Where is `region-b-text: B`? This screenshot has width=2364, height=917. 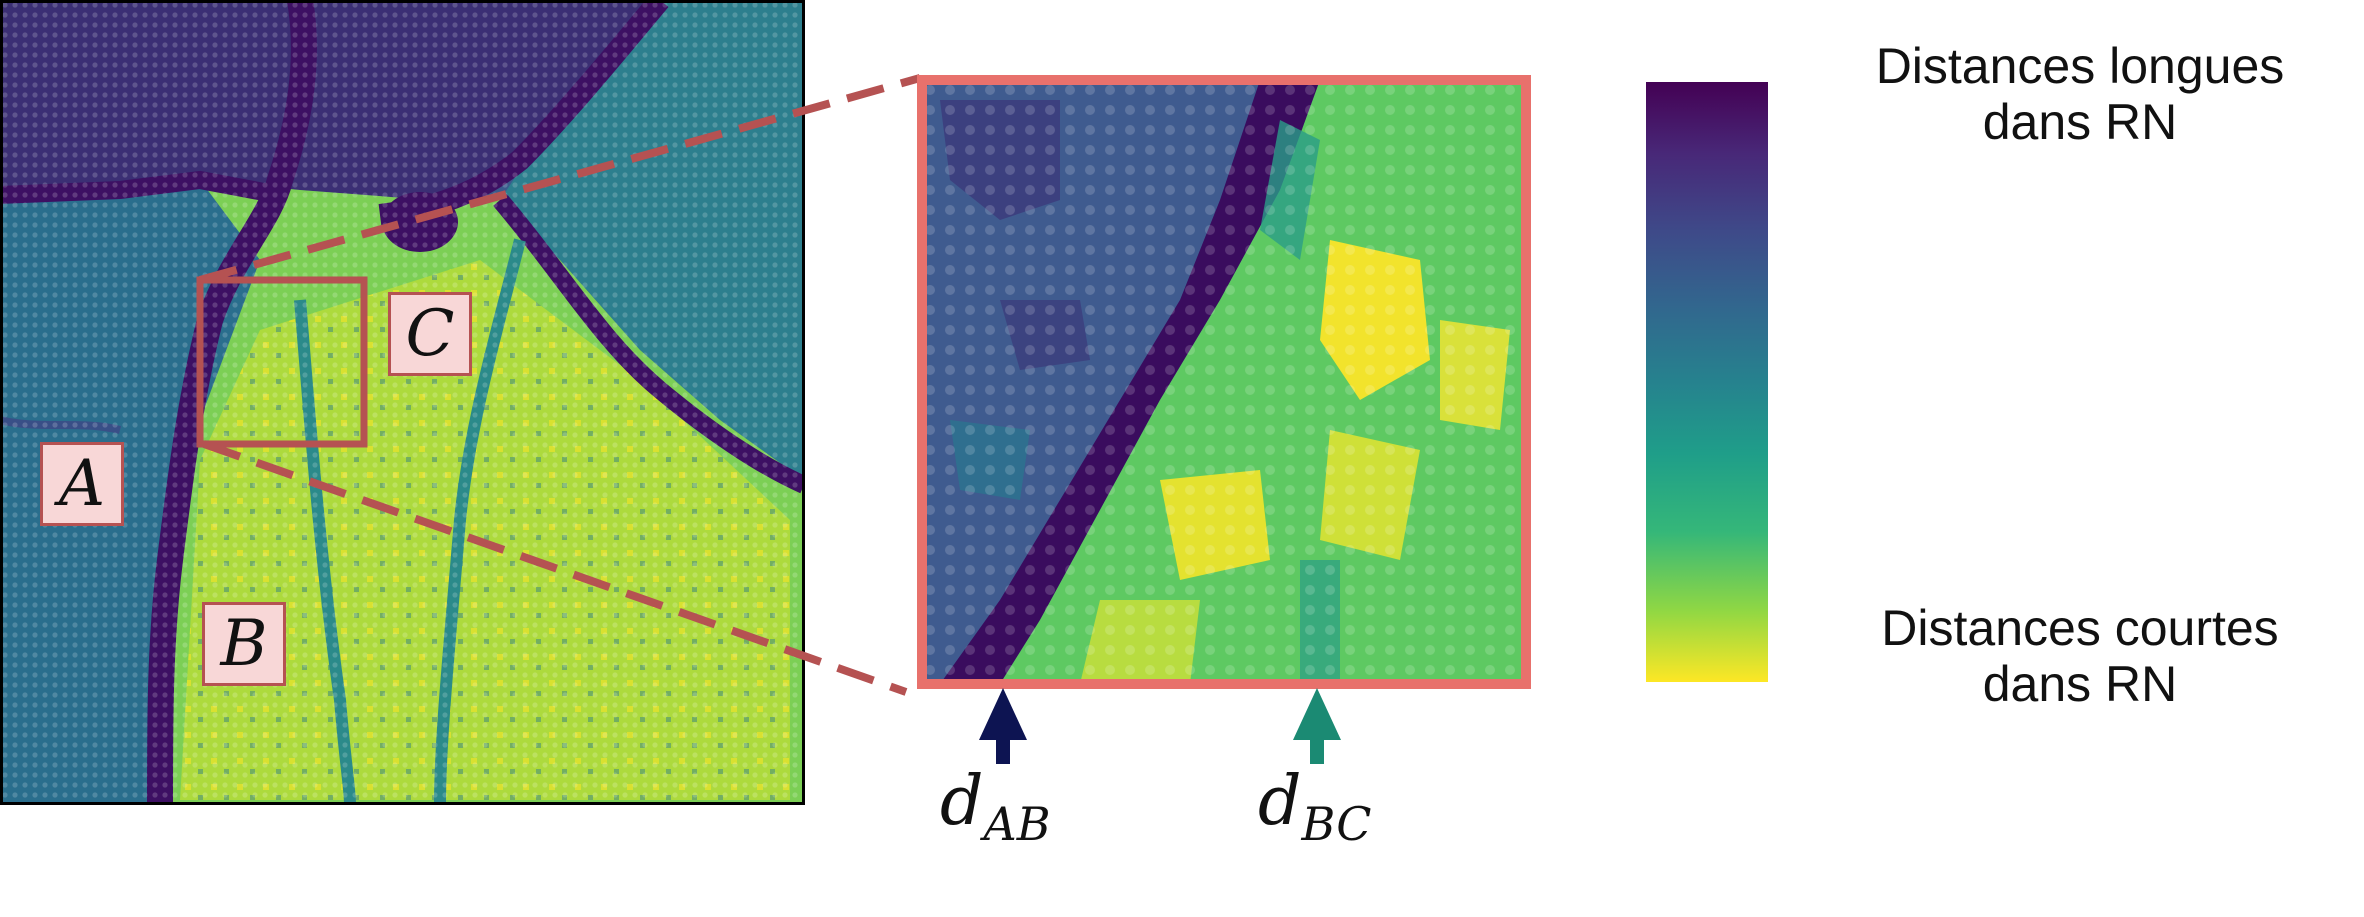
region-b-text: B is located at coordinates (244, 644).